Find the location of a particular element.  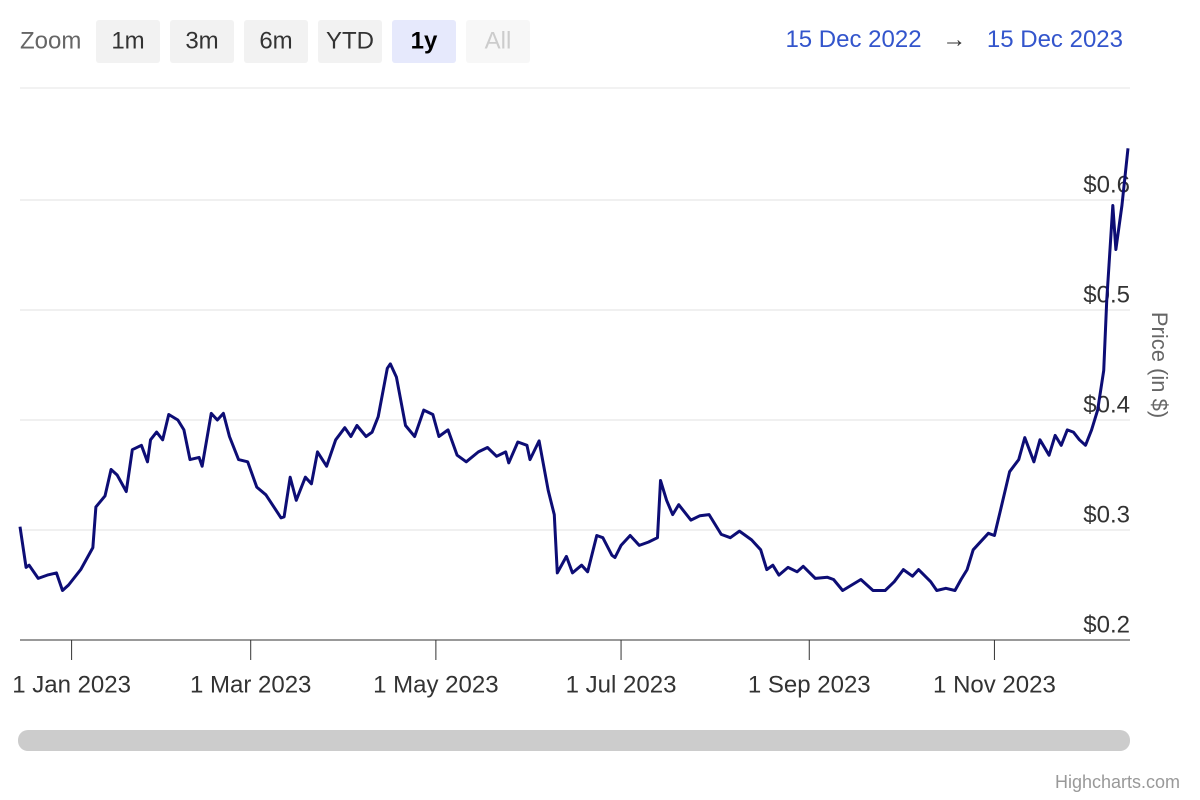

x-tick-label: 1 Nov 2023 is located at coordinates (994, 684).